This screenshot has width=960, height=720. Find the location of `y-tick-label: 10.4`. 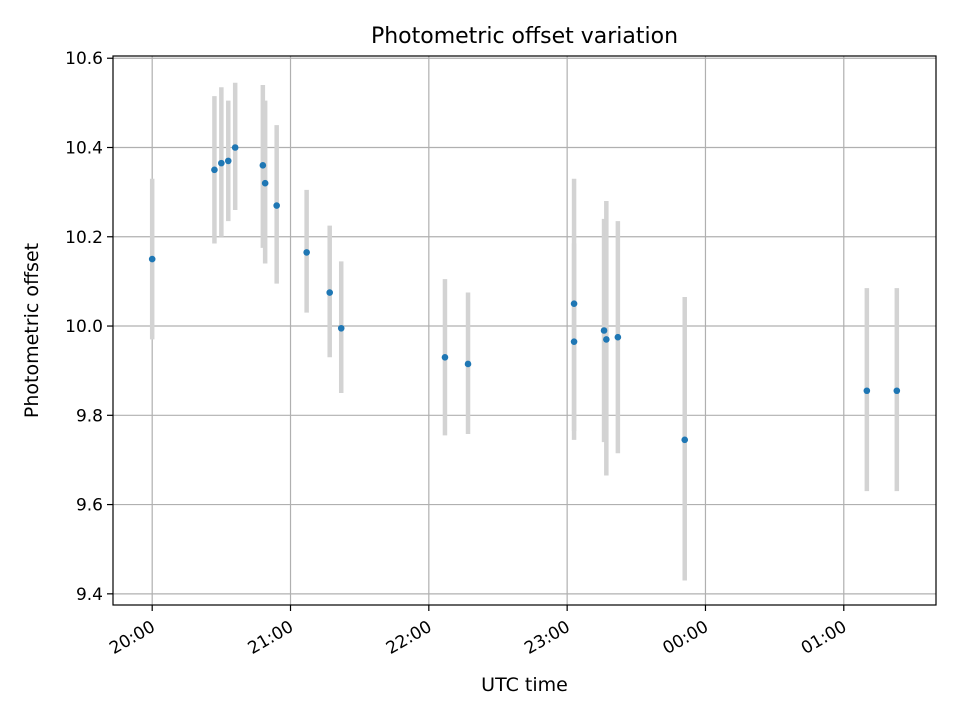

y-tick-label: 10.4 is located at coordinates (84, 149).